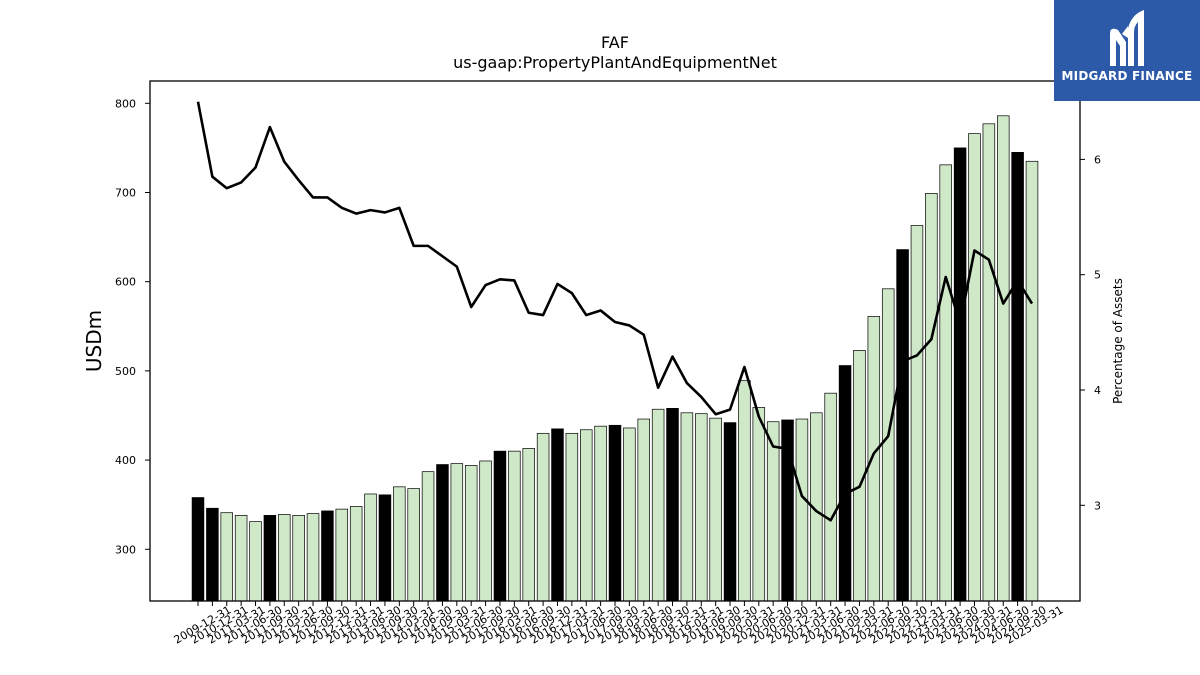  What do you see at coordinates (1127, 38) in the screenshot?
I see `midgard-m-icon` at bounding box center [1127, 38].